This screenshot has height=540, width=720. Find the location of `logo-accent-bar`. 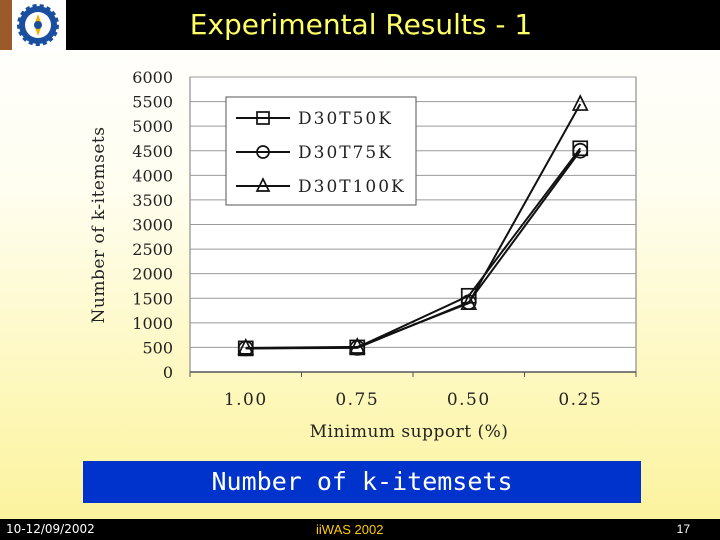

logo-accent-bar is located at coordinates (6, 25).